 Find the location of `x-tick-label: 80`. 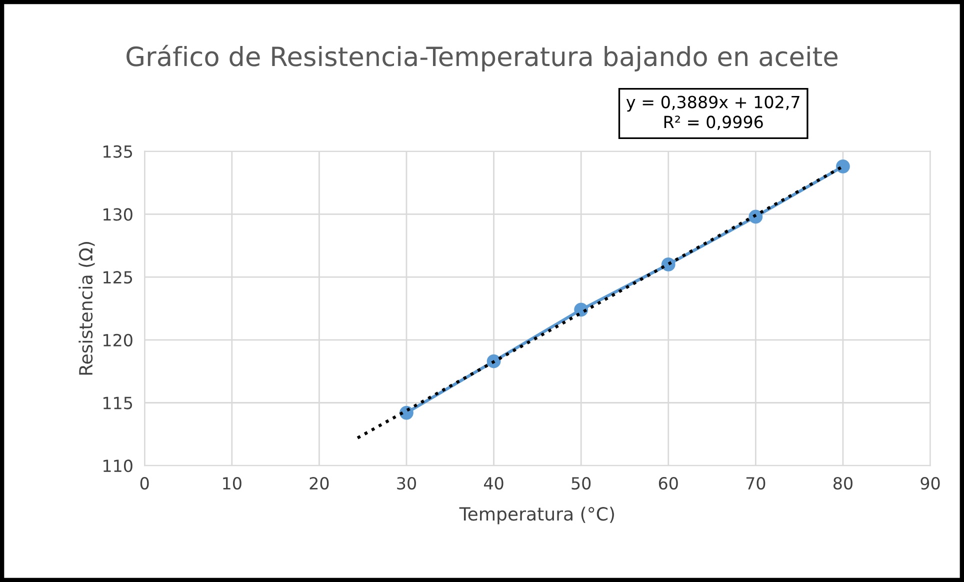

x-tick-label: 80 is located at coordinates (842, 483).